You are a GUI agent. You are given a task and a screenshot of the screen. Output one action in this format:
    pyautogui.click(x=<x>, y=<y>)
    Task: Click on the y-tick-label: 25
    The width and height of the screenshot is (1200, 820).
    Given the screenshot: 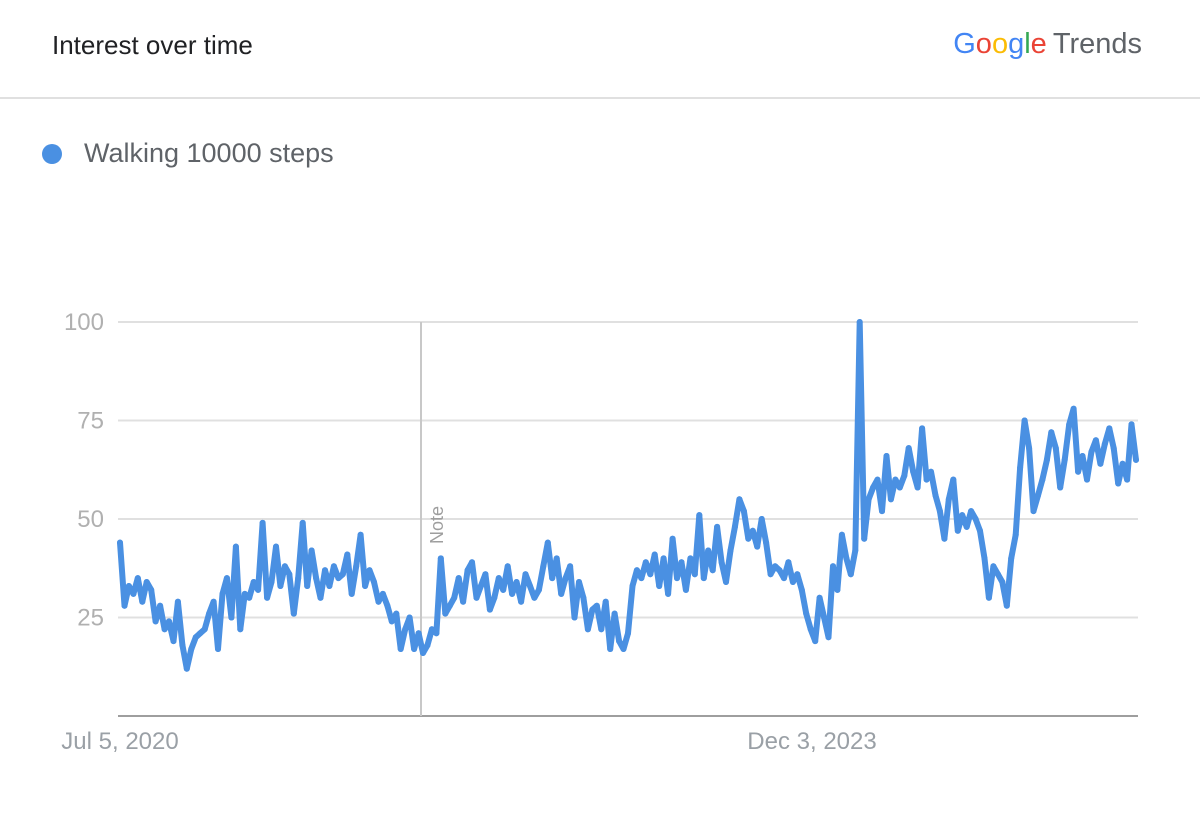 What is the action you would take?
    pyautogui.click(x=90, y=618)
    